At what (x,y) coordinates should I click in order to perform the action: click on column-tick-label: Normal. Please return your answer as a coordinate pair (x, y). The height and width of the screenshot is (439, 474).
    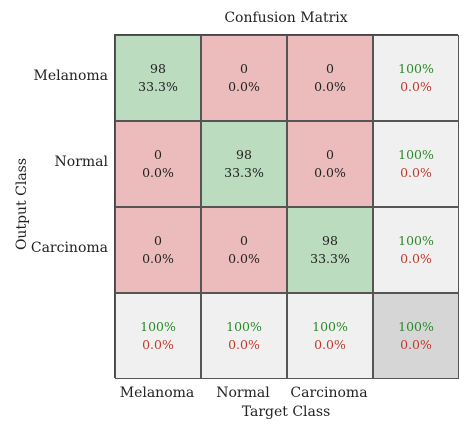
    Looking at the image, I should click on (243, 393).